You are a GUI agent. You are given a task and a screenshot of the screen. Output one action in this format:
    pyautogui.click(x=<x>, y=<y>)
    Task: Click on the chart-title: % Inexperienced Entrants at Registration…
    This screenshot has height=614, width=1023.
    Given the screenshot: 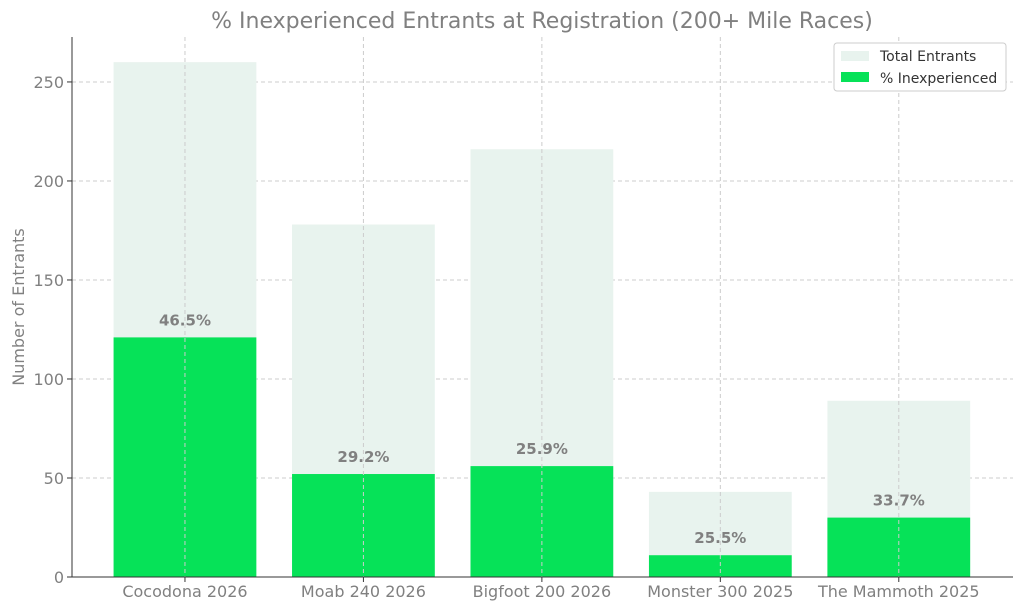 What is the action you would take?
    pyautogui.click(x=542, y=21)
    